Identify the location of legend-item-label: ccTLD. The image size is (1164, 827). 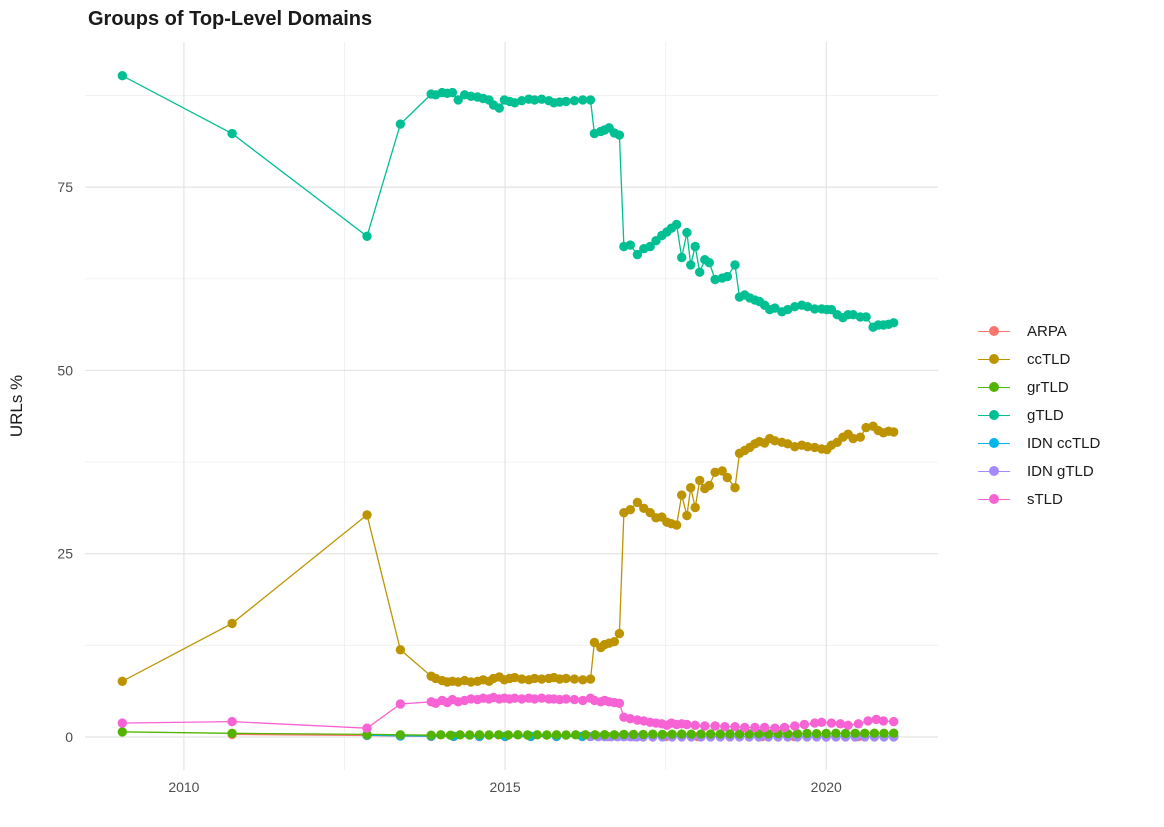
(1049, 359).